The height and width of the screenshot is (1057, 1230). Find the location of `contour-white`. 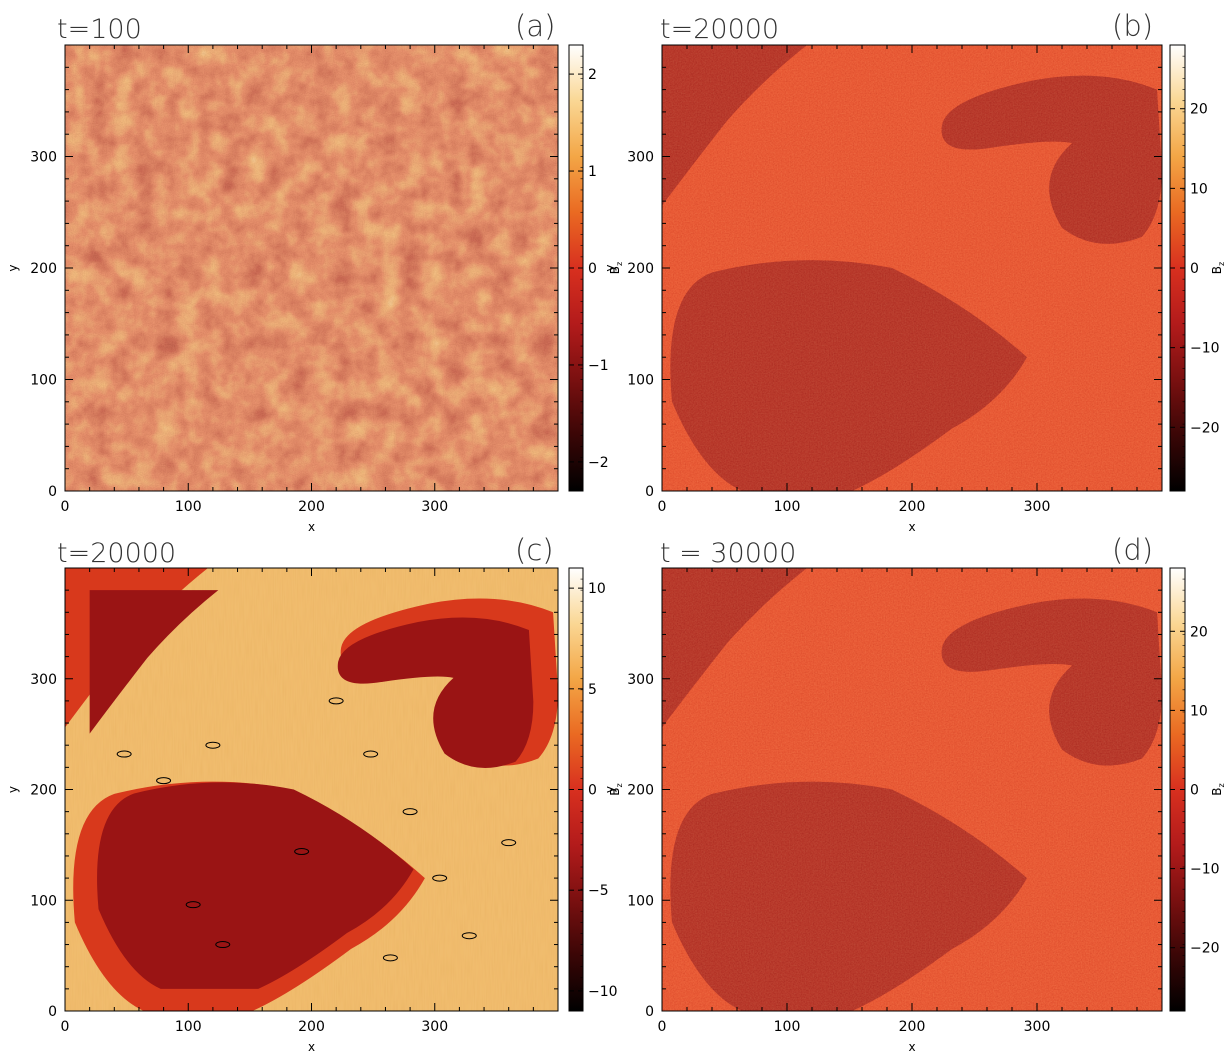

contour-white is located at coordinates (255, 885).